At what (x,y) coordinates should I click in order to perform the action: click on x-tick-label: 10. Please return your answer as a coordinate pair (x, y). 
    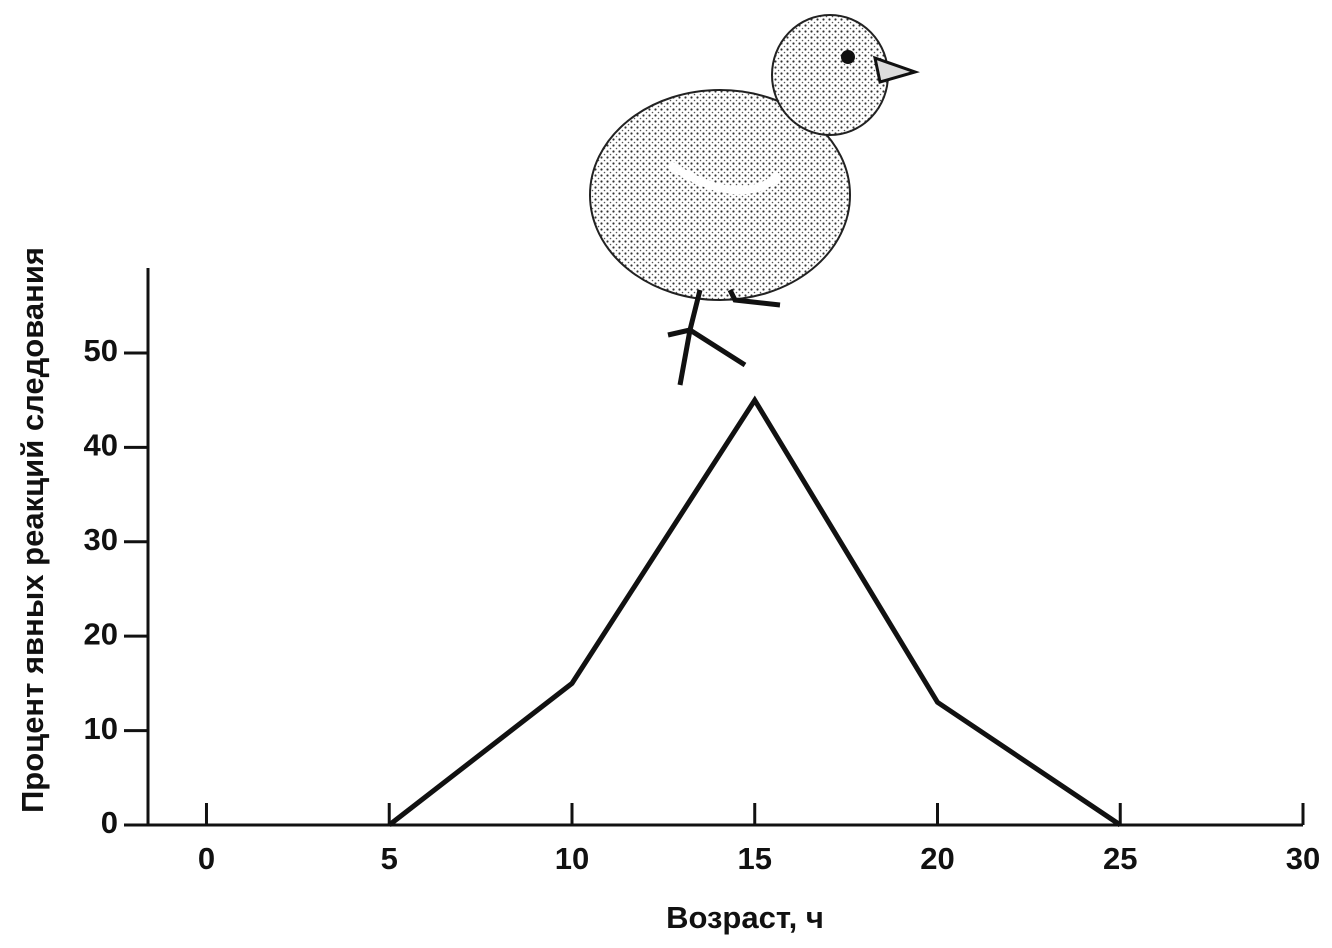
    Looking at the image, I should click on (572, 858).